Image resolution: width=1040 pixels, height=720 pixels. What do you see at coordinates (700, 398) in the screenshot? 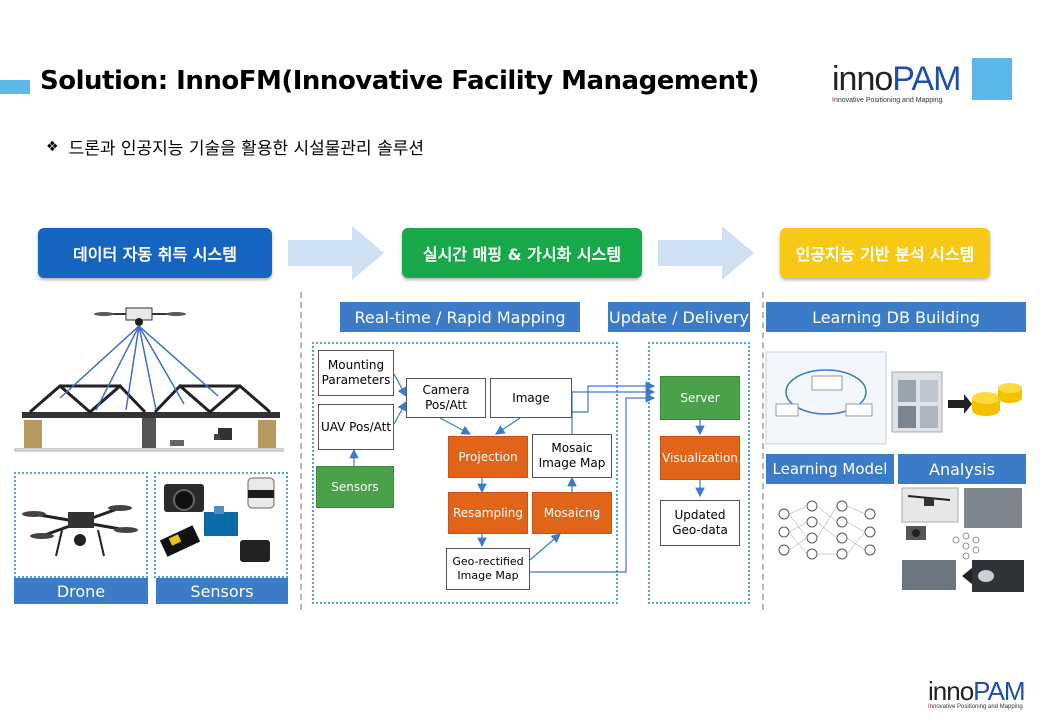
I see `server-box: Server` at bounding box center [700, 398].